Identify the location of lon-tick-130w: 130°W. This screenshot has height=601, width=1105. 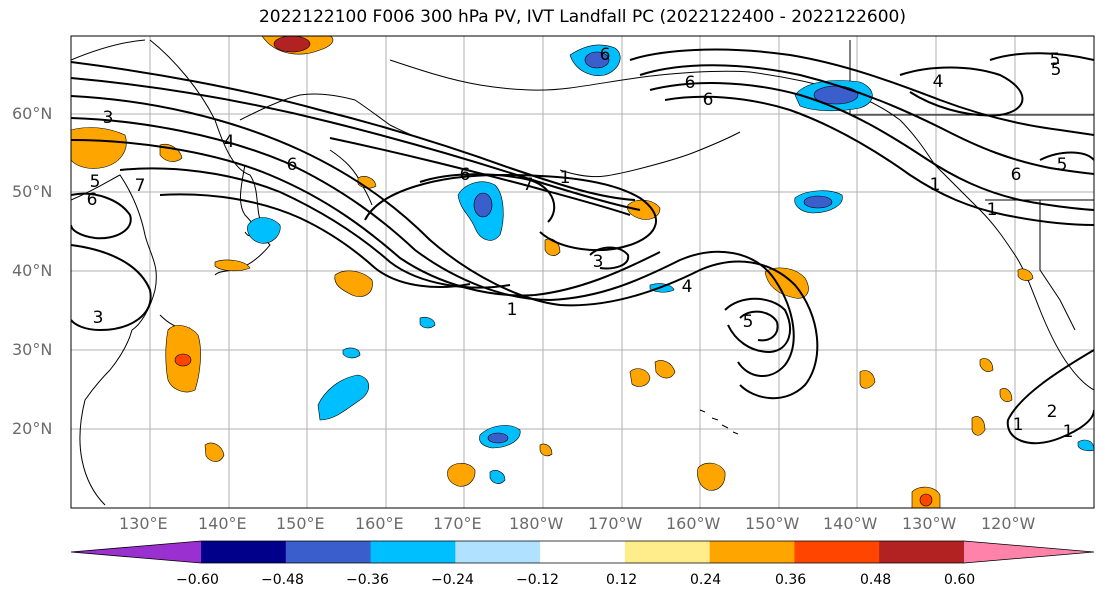
(929, 523).